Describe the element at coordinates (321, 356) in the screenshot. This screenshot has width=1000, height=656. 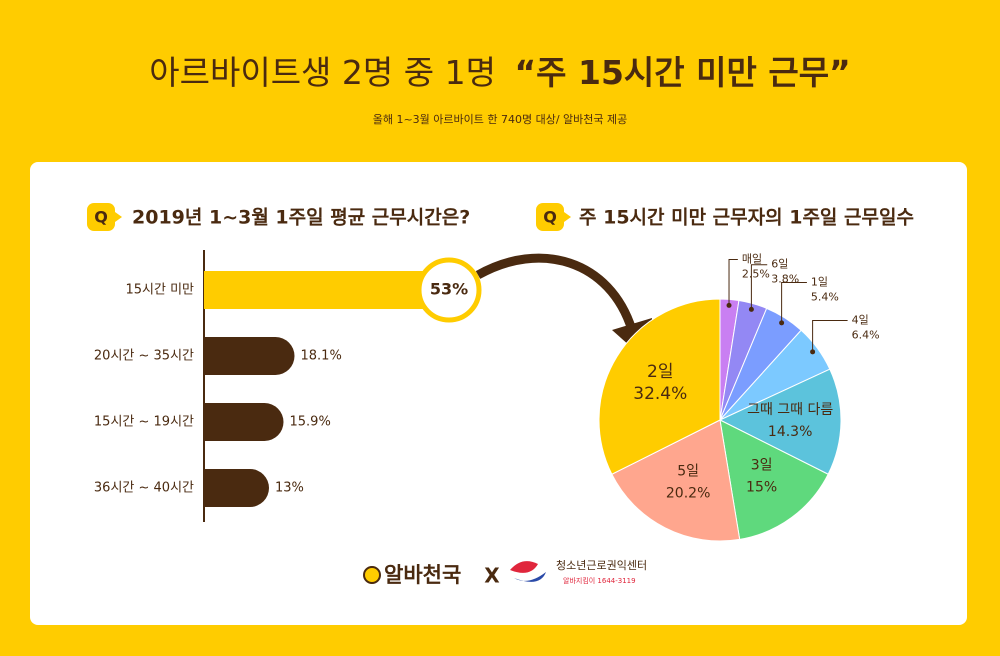
I see `value-label: 18.1%` at that location.